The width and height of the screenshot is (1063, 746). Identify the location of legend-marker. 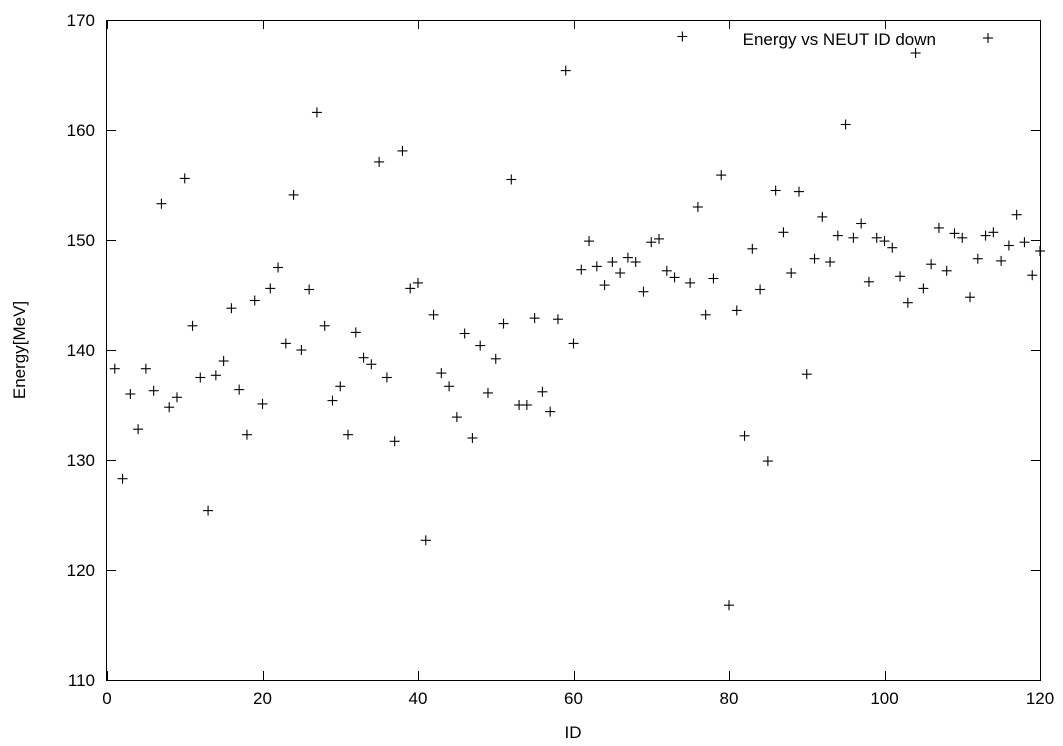
(988, 38).